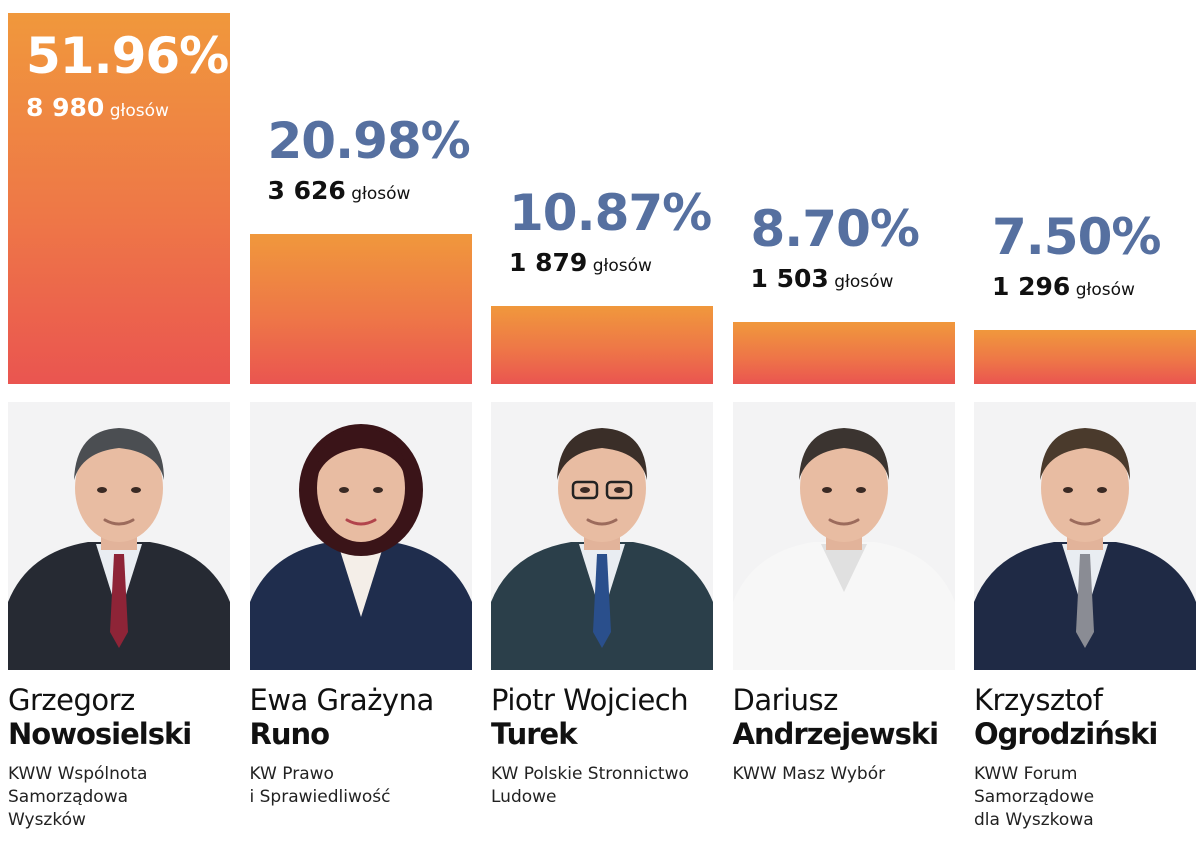  I want to click on votes-label: 8 980 głosów, so click(97, 107).